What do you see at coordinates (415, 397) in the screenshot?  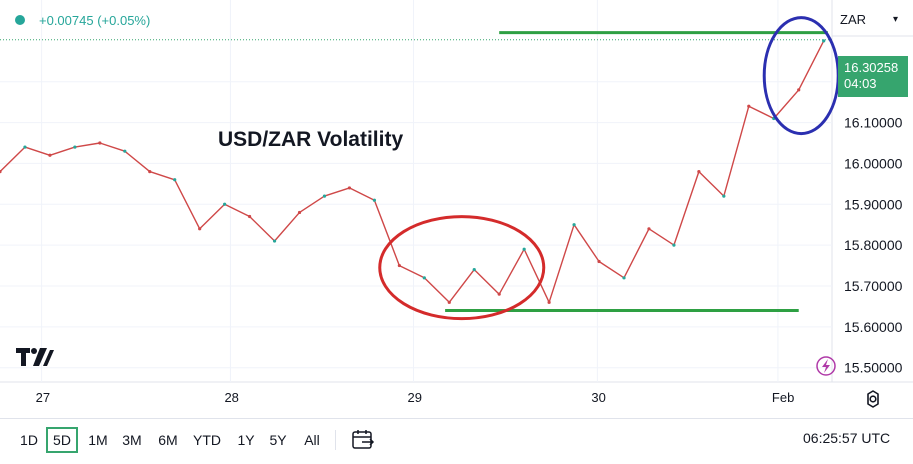 I see `x-tick-label: 29` at bounding box center [415, 397].